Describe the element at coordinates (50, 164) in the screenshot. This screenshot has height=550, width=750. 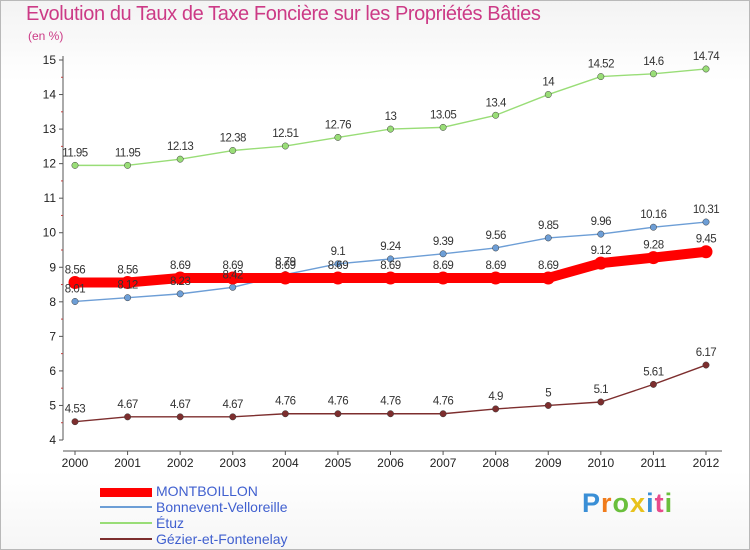
I see `y-tick-label: 12` at that location.